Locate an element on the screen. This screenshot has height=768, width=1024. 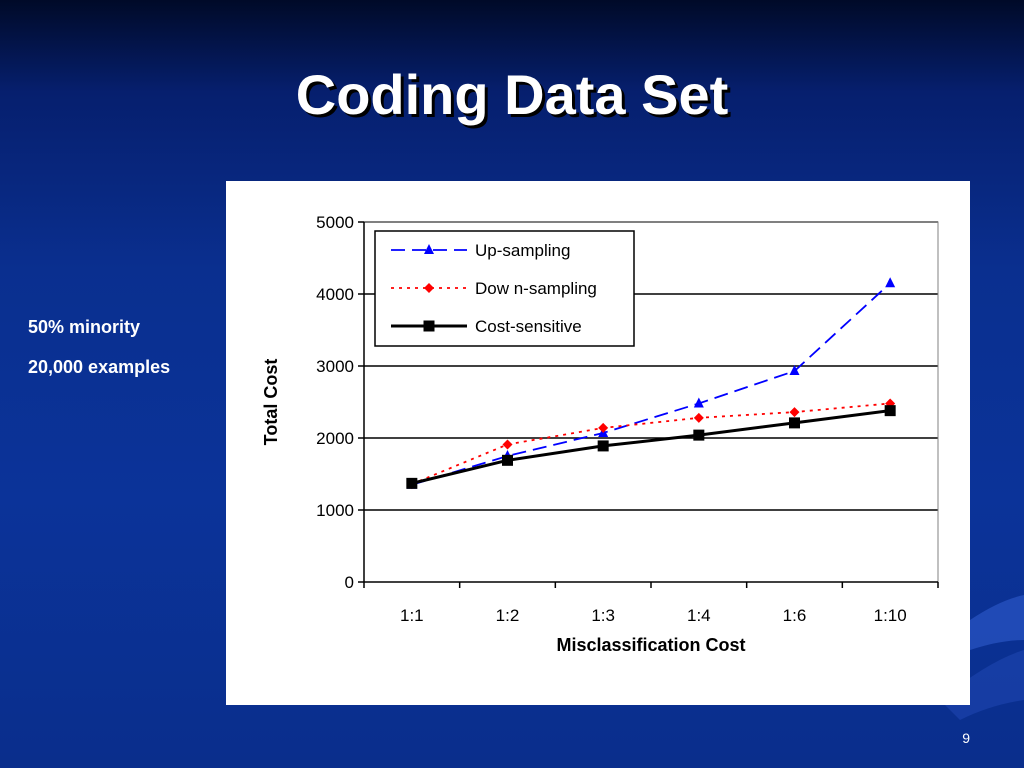
side-notes: 50% minority 20,000 examples is located at coordinates (99, 355).